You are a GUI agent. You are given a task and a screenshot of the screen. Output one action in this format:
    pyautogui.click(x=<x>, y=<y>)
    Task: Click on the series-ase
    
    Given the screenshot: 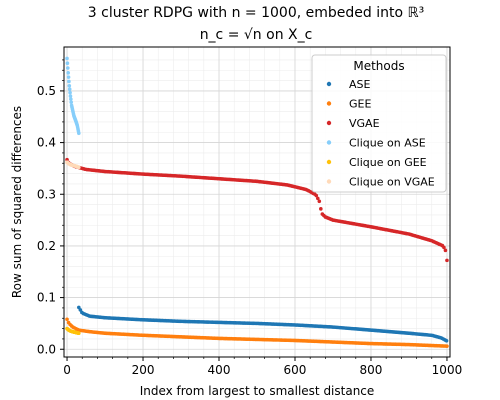 What is the action you would take?
    pyautogui.click(x=263, y=324)
    